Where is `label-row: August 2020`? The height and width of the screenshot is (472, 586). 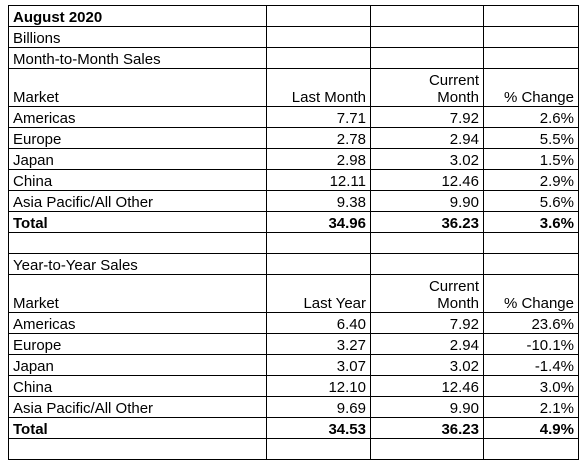 label-row: August 2020 is located at coordinates (293, 16).